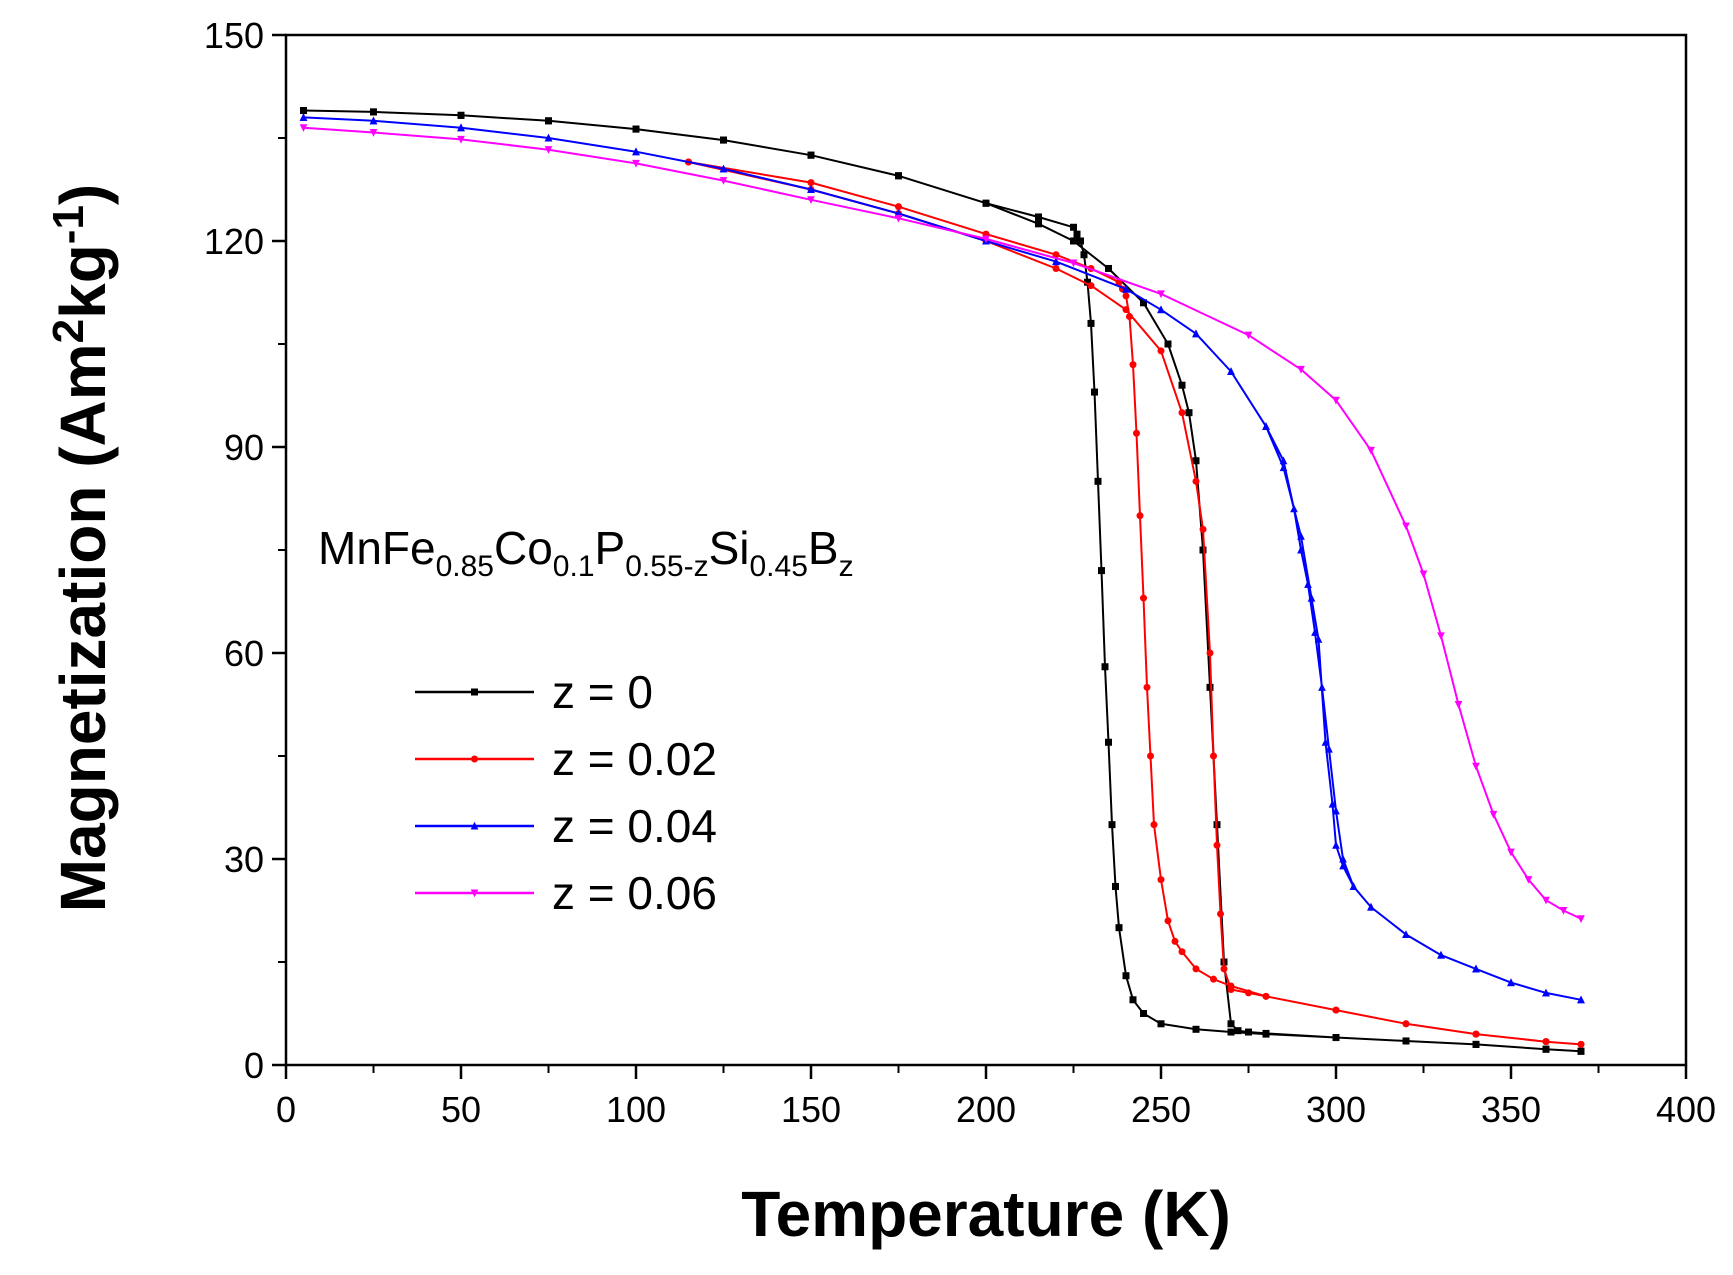 Image resolution: width=1733 pixels, height=1275 pixels. Describe the element at coordinates (83, 281) in the screenshot. I see `y-axis-title-mid: kg` at that location.